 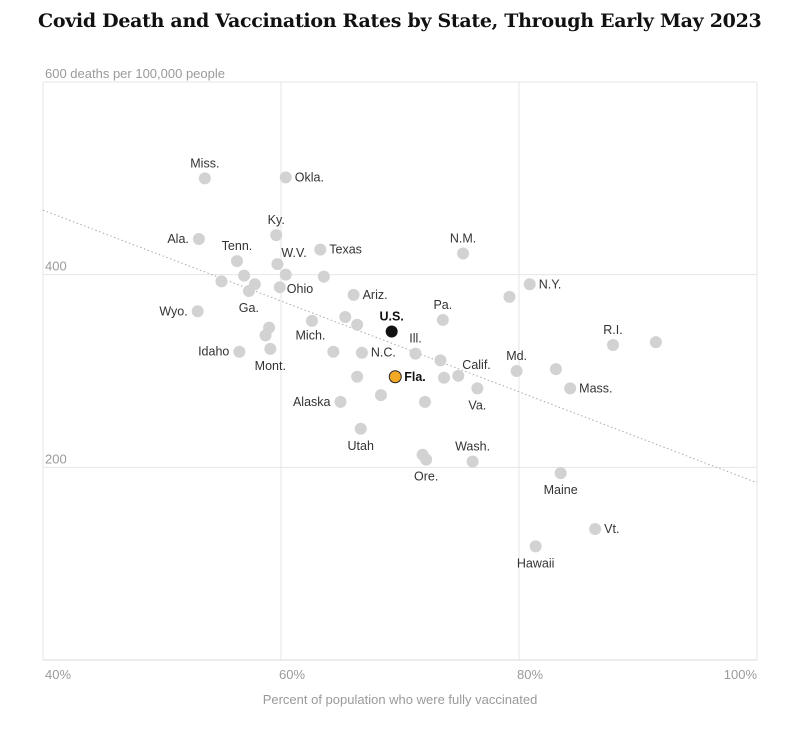 I want to click on point-us, so click(x=391, y=331).